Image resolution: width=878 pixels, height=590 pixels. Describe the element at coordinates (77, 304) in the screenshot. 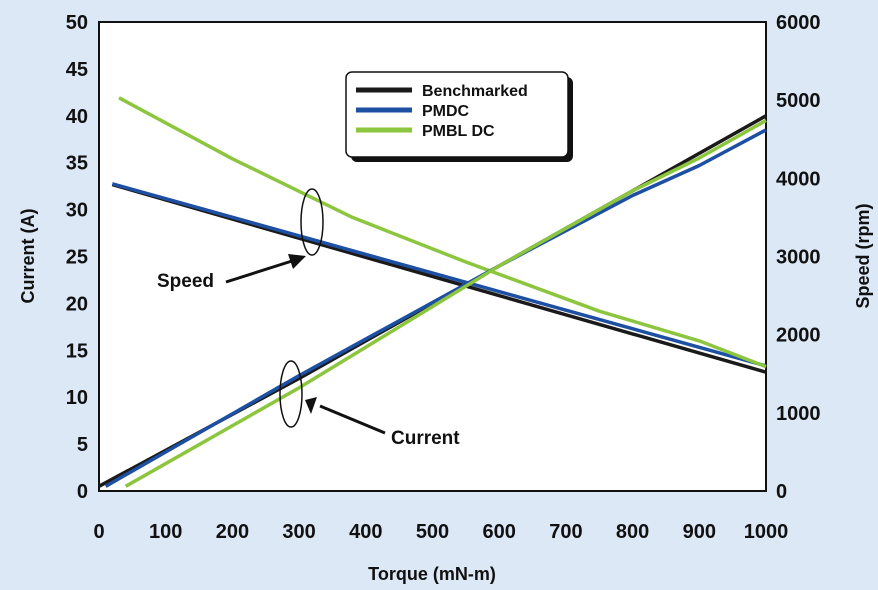

I see `y-left-tick-label: 20` at that location.